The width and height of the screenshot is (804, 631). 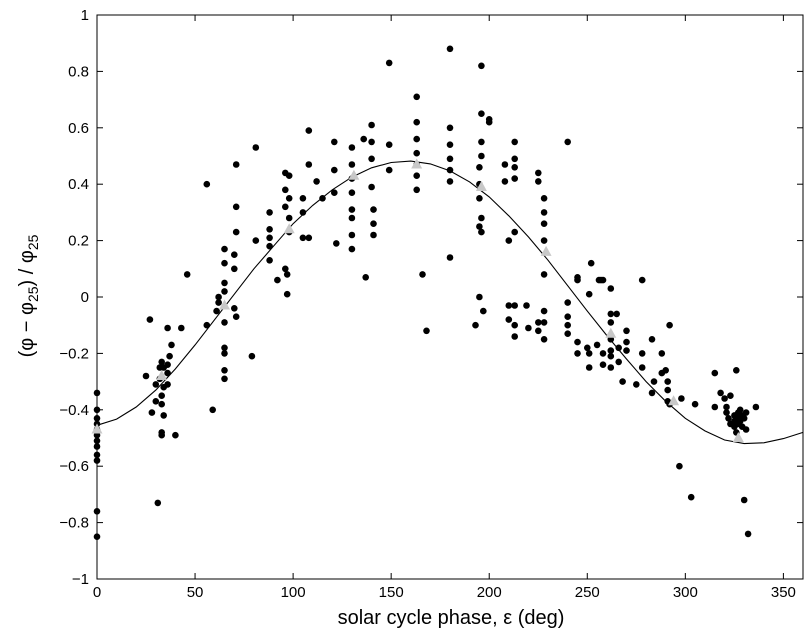 What do you see at coordinates (74, 523) in the screenshot?
I see `y-tick-label: −0.8` at bounding box center [74, 523].